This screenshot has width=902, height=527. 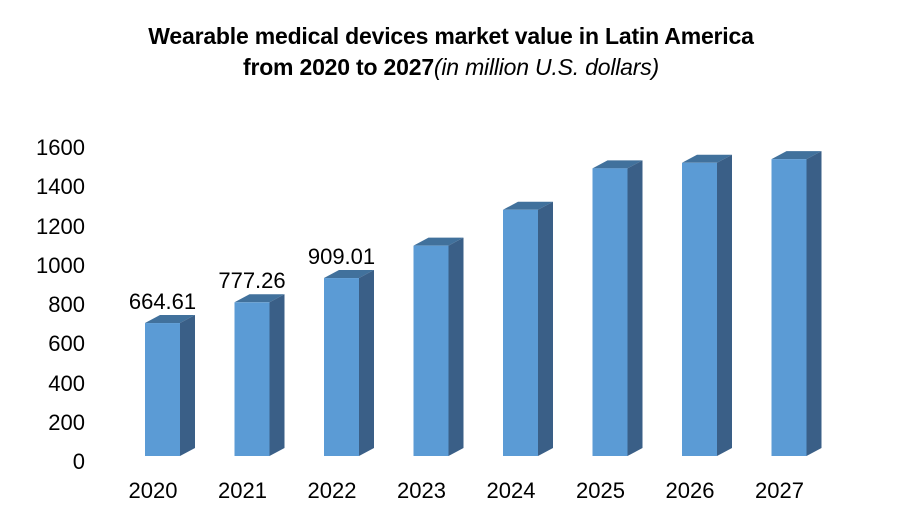 What do you see at coordinates (60, 187) in the screenshot?
I see `y-tick-label-1400: 1400` at bounding box center [60, 187].